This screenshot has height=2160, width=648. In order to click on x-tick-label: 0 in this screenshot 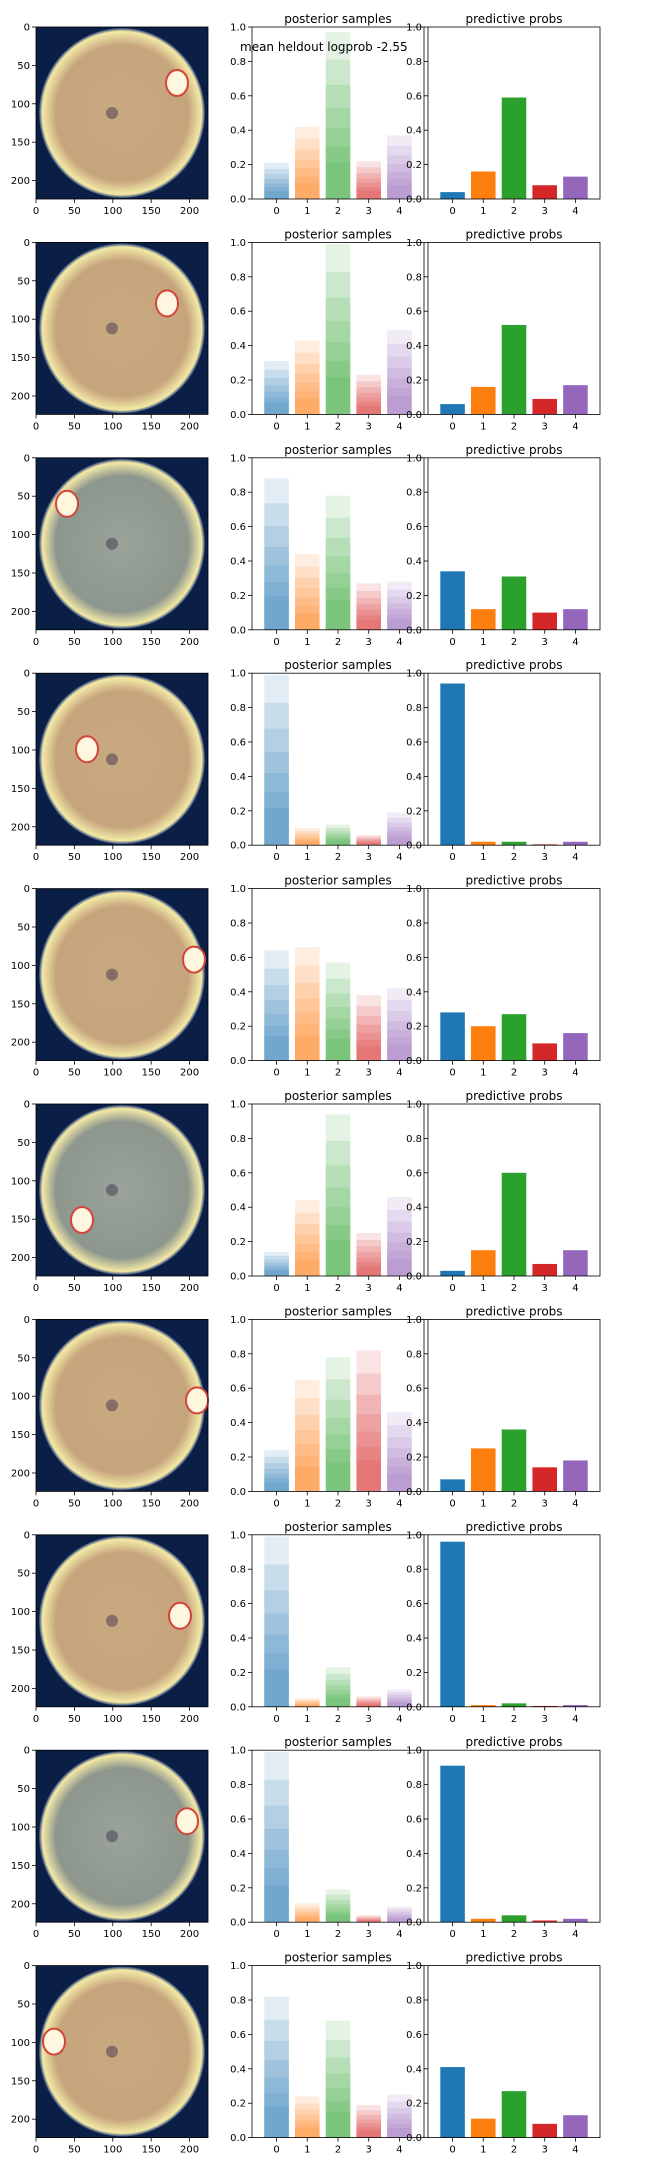, I will do `click(36, 1288)`.